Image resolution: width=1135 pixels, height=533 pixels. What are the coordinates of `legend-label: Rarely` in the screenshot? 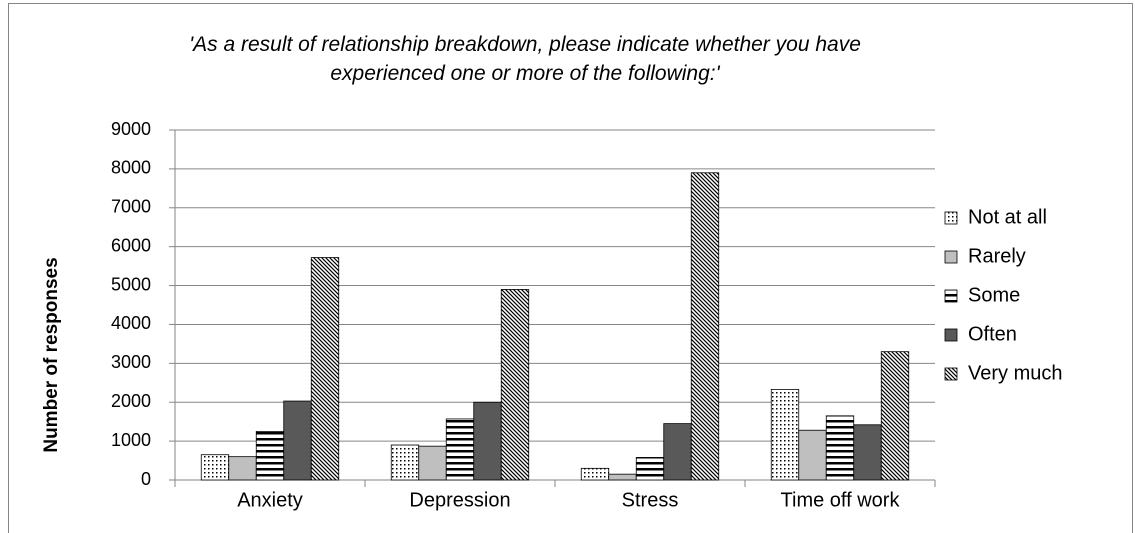 It's located at (997, 256).